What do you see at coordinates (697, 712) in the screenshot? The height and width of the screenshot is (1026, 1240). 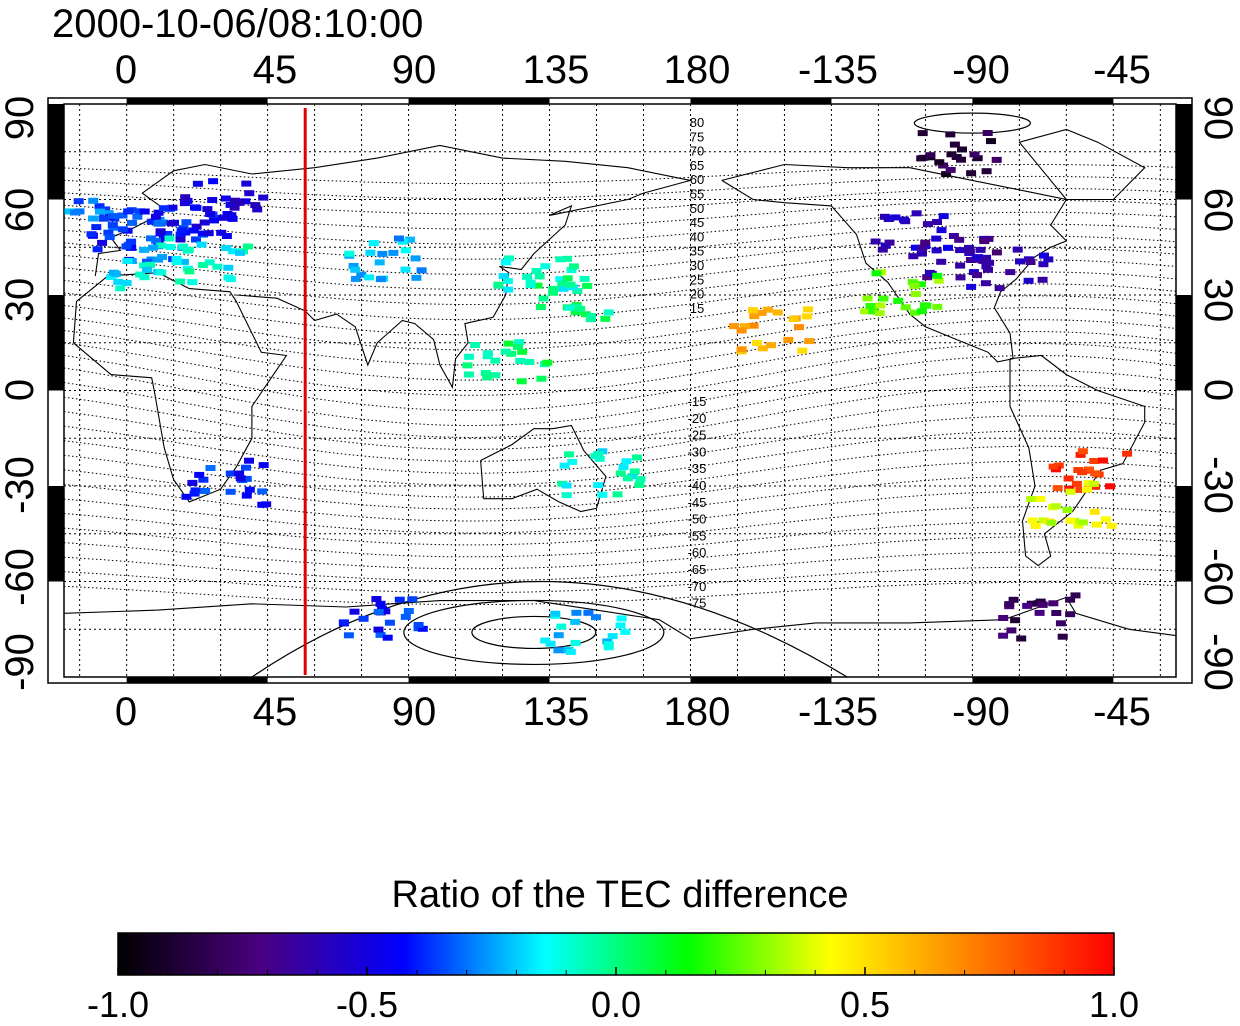 I see `bottom-lon-tick-180: 180` at bounding box center [697, 712].